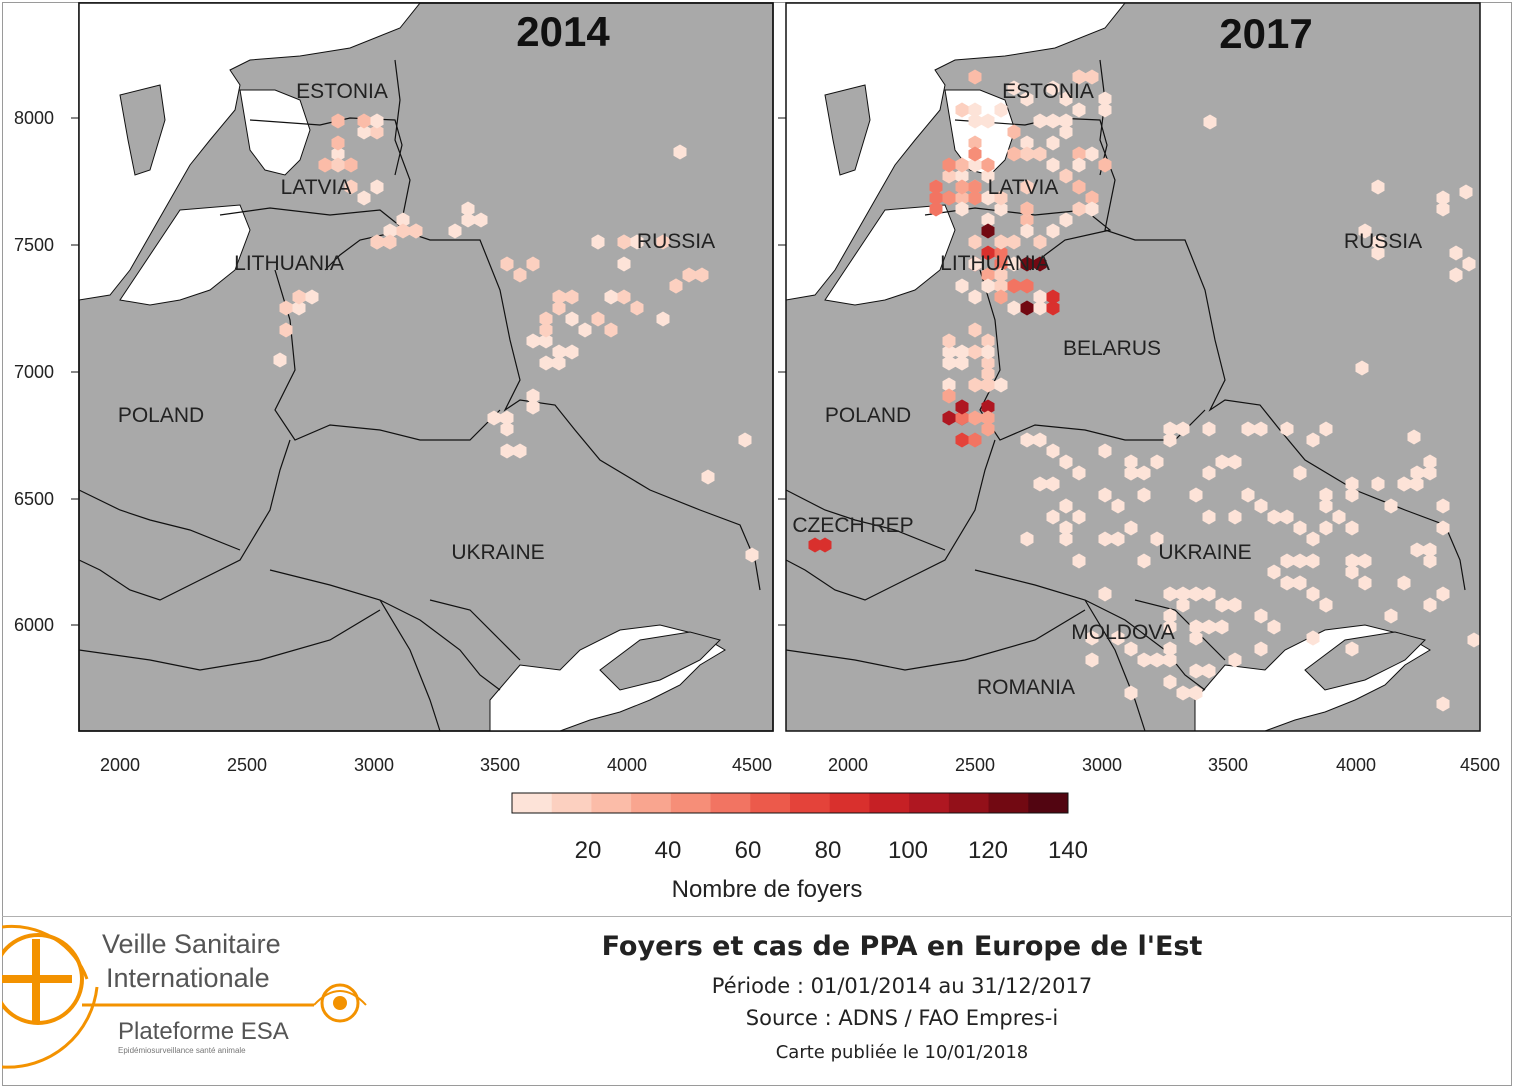 Image resolution: width=1516 pixels, height=1090 pixels. What do you see at coordinates (120, 765) in the screenshot?
I see `x-tick-label: 2000` at bounding box center [120, 765].